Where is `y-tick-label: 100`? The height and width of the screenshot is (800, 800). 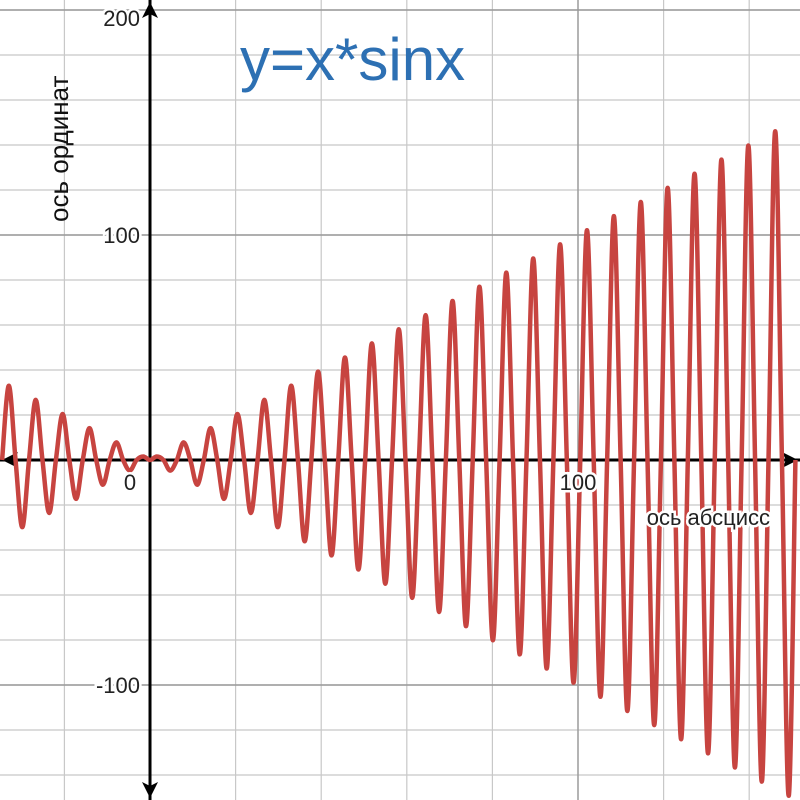 y-tick-label: 100 is located at coordinates (121, 235).